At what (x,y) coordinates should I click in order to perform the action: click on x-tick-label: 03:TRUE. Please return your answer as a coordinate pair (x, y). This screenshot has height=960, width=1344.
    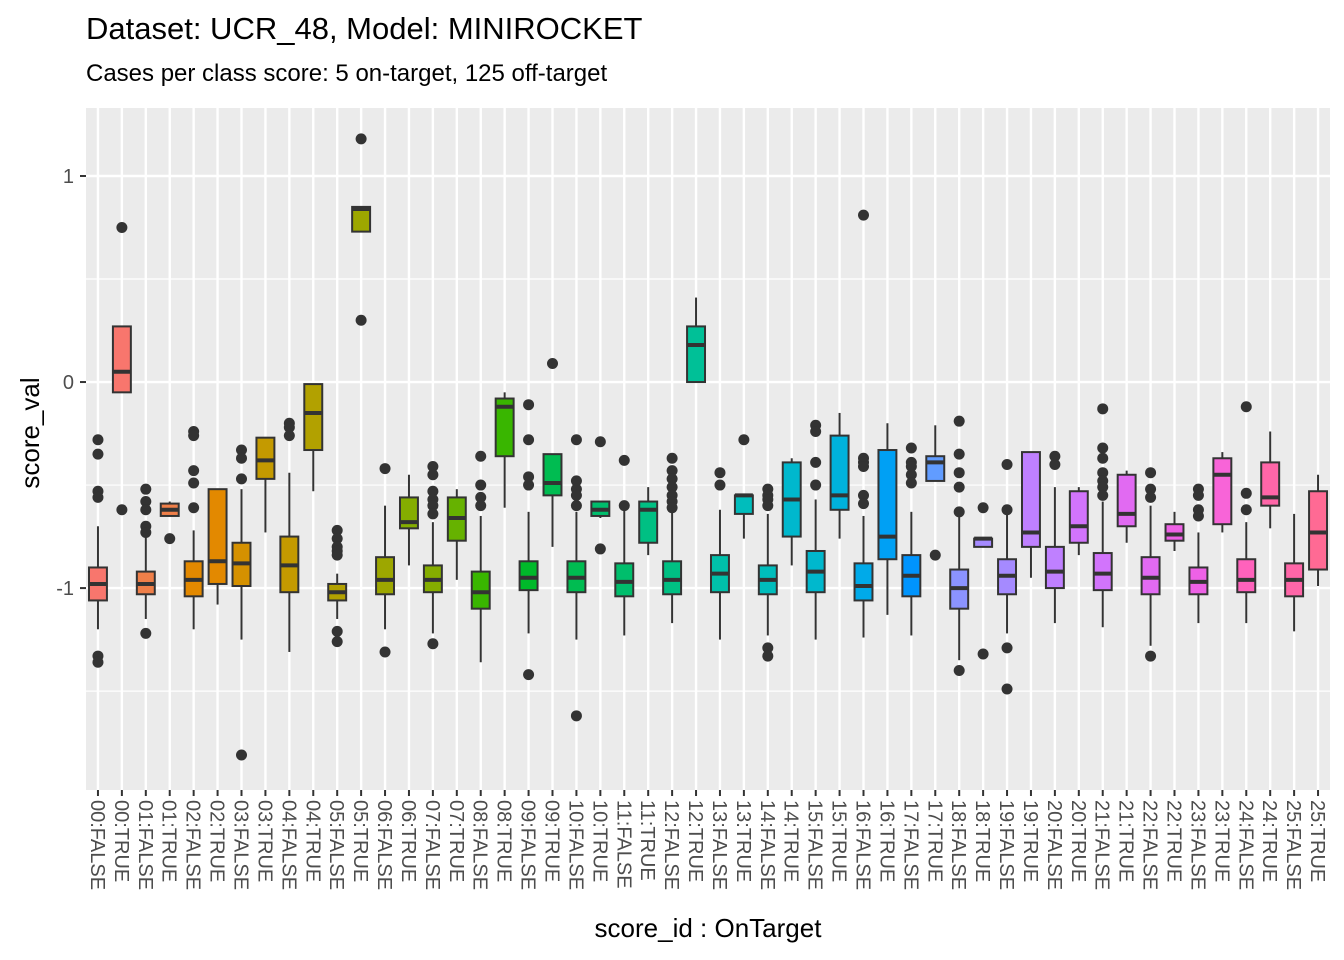
    Looking at the image, I should click on (264, 841).